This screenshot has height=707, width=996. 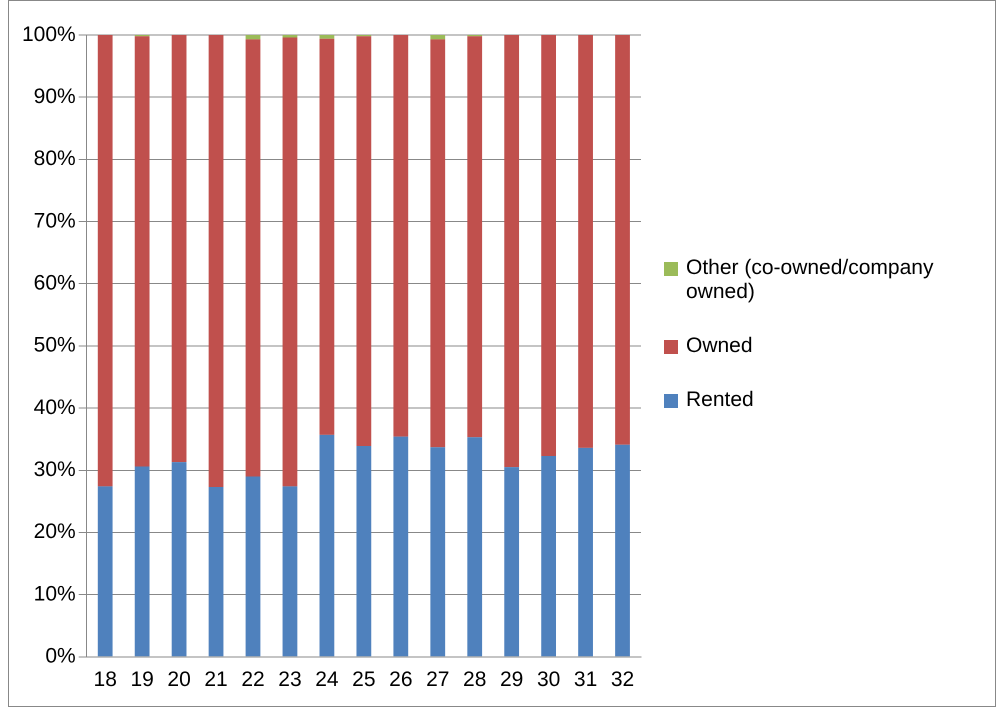 What do you see at coordinates (438, 680) in the screenshot?
I see `x-tick-label: 27` at bounding box center [438, 680].